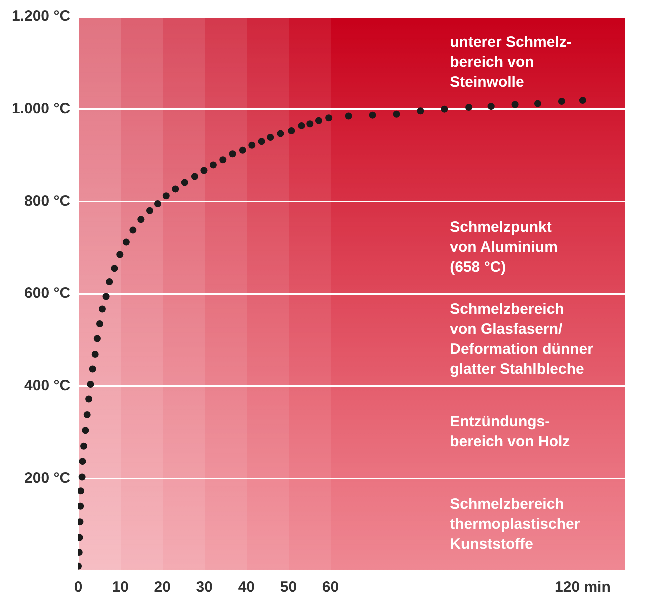  I want to click on y-tick-label: 200 °C, so click(47, 478).